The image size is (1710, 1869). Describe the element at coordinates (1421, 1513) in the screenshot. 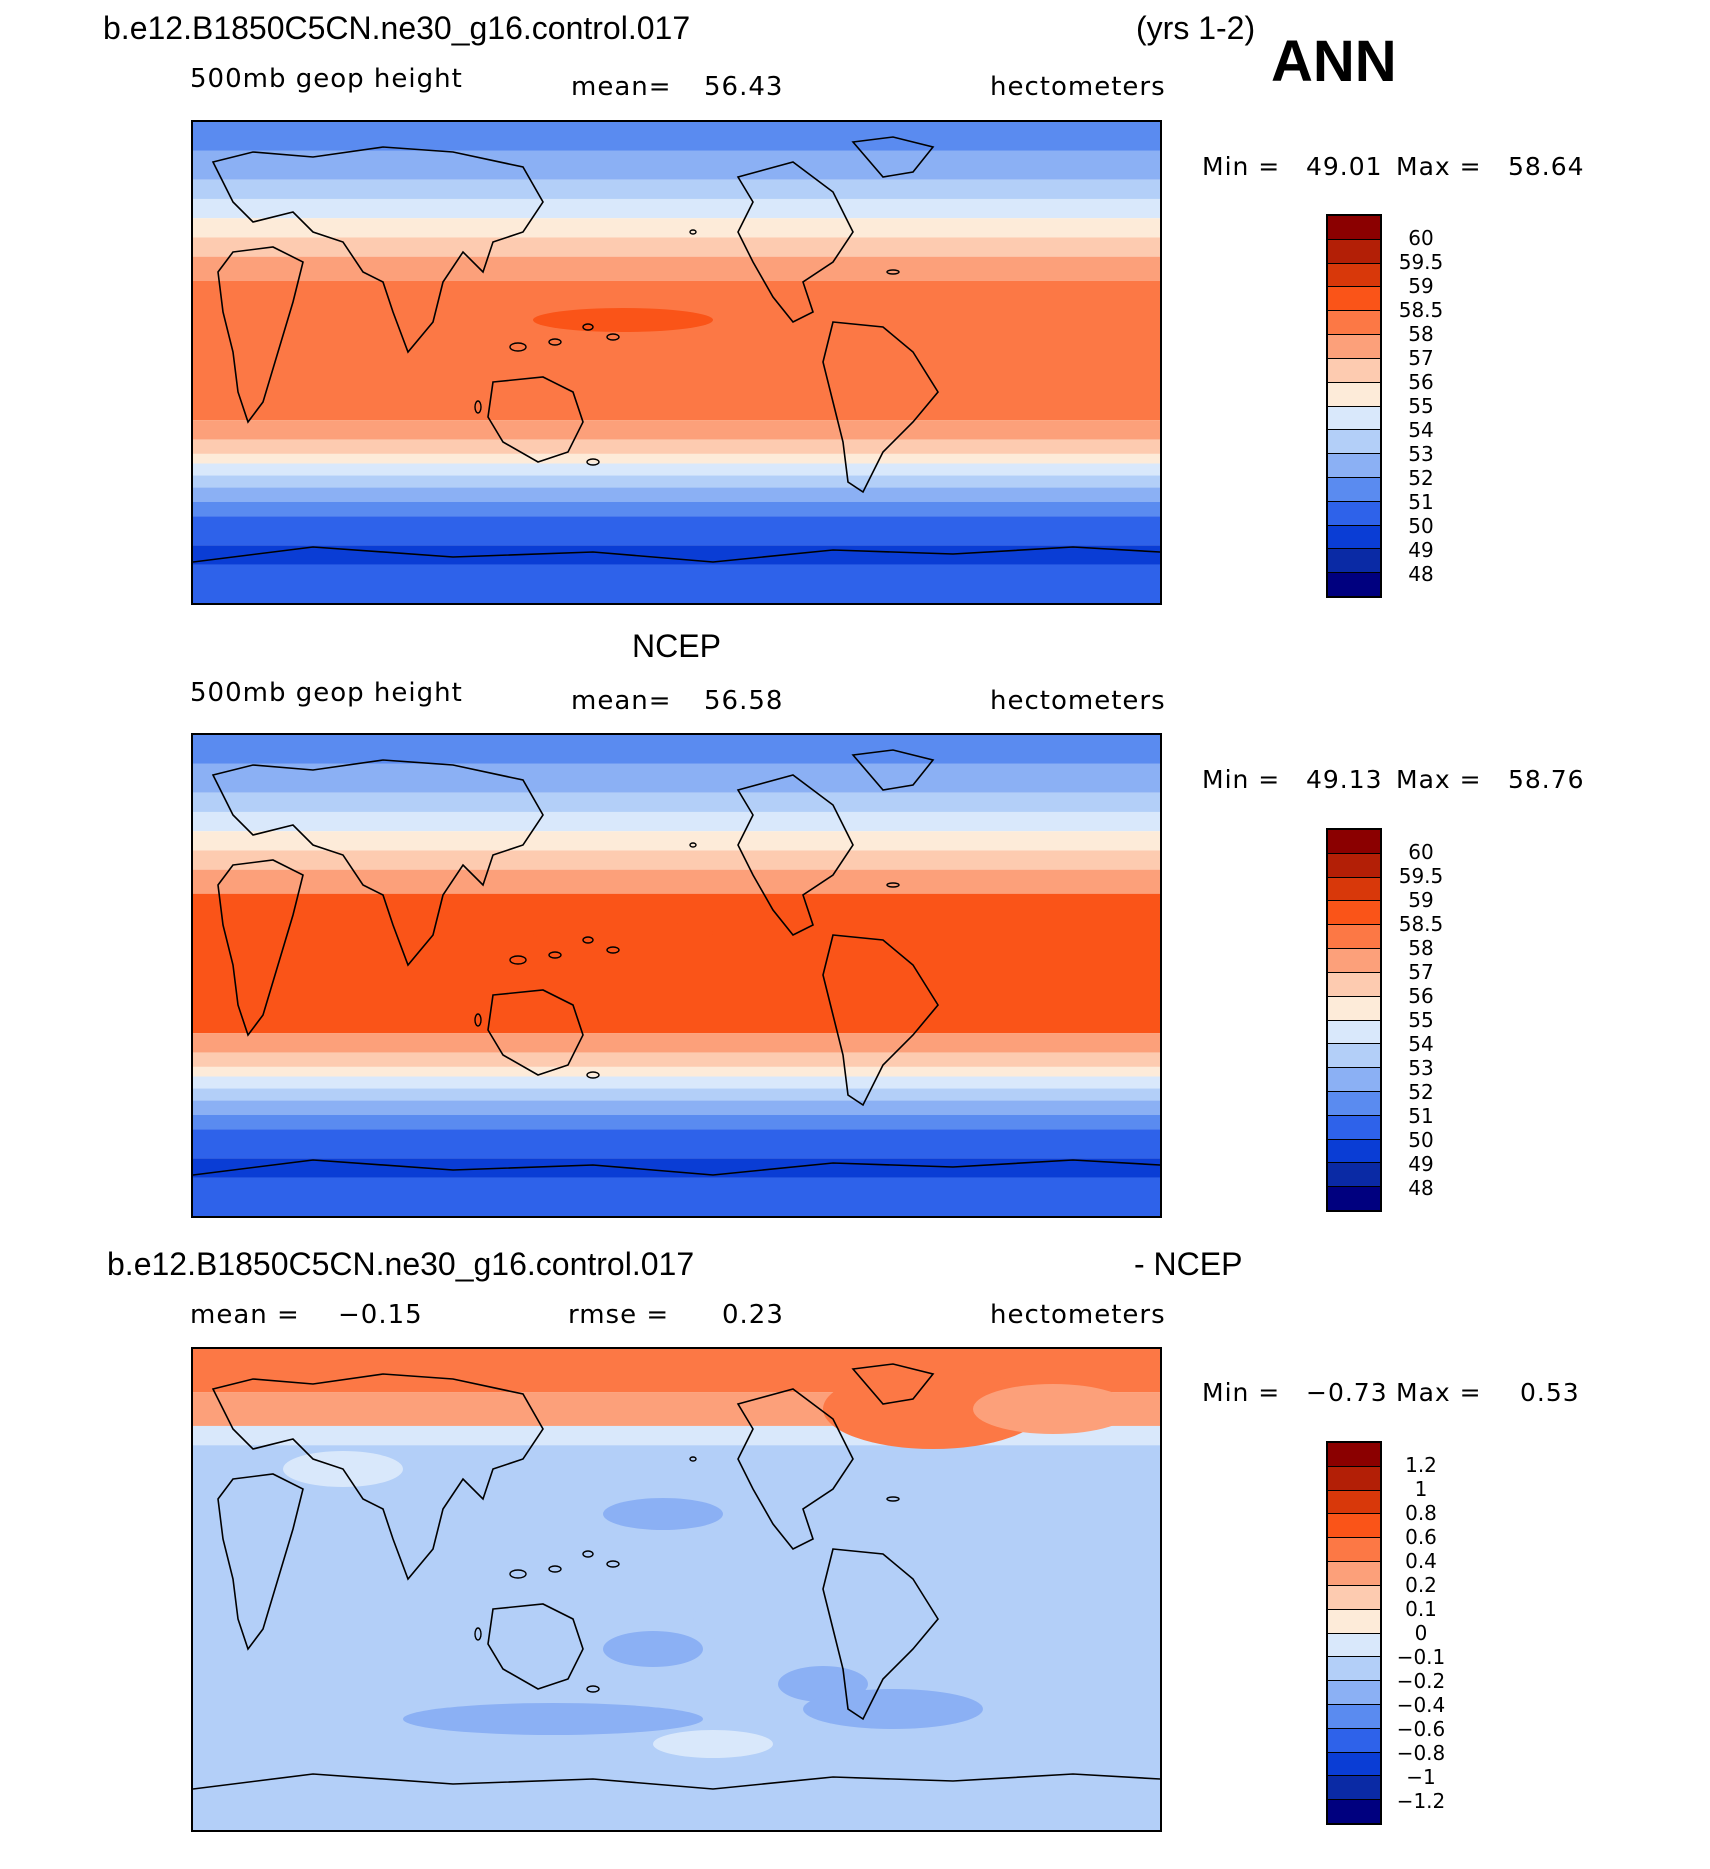

I see `colorbar-tick-label: 0.8` at that location.